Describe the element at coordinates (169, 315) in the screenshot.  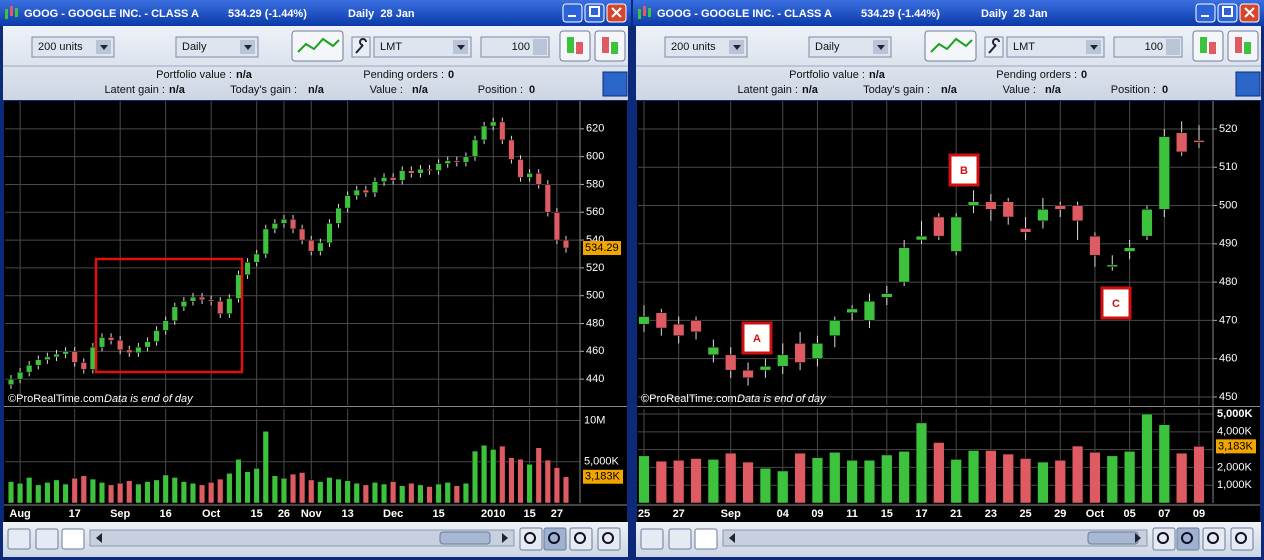
I see `highlight-box` at that location.